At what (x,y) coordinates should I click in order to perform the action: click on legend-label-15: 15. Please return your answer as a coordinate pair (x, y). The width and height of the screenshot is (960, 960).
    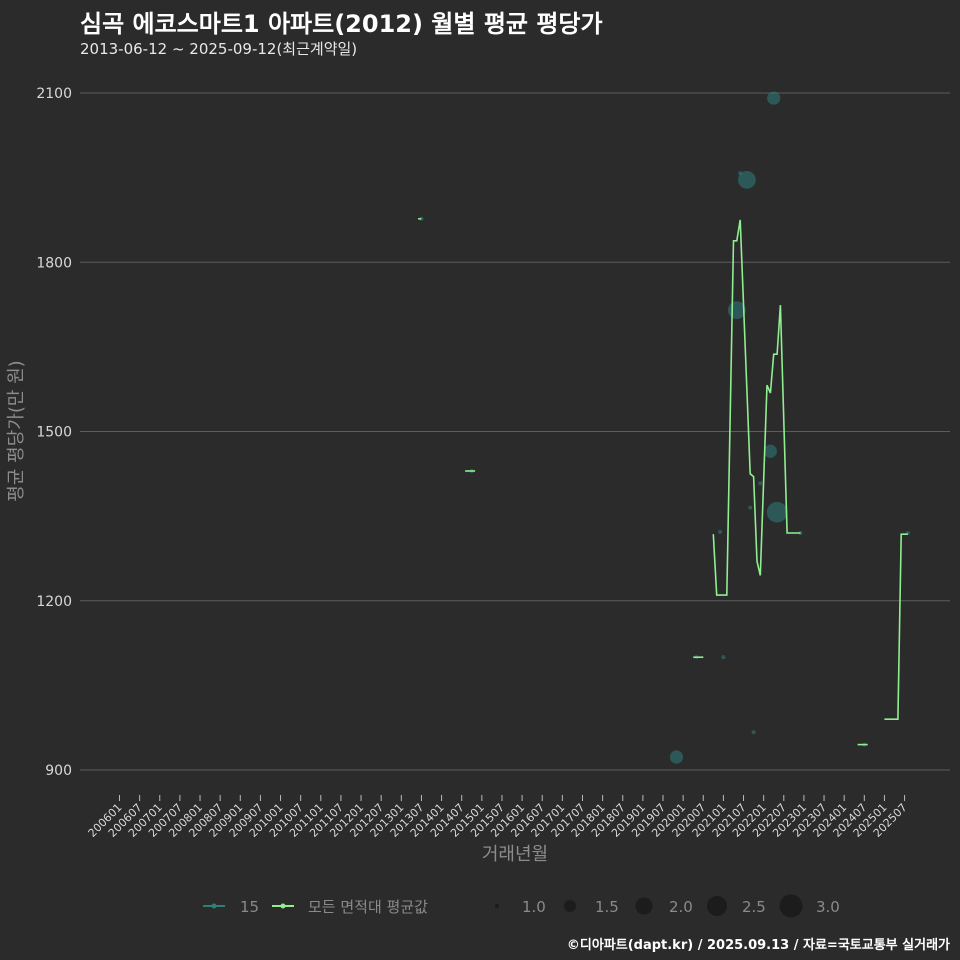
    Looking at the image, I should click on (249, 907).